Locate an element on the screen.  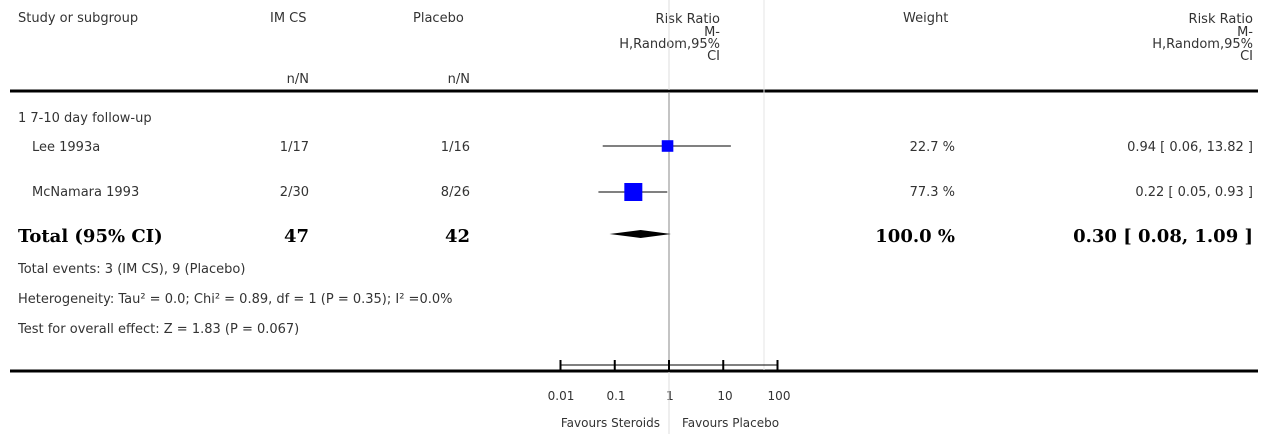
study-name: McNamara 1993 is located at coordinates (86, 192).